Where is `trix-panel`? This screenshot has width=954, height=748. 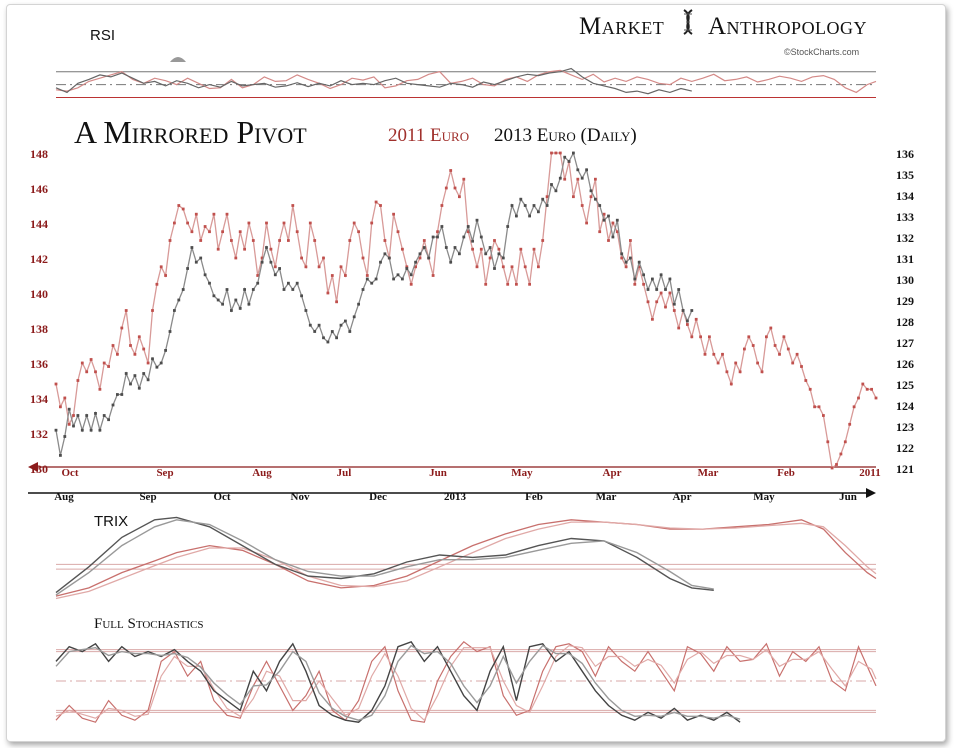
trix-panel is located at coordinates (466, 558).